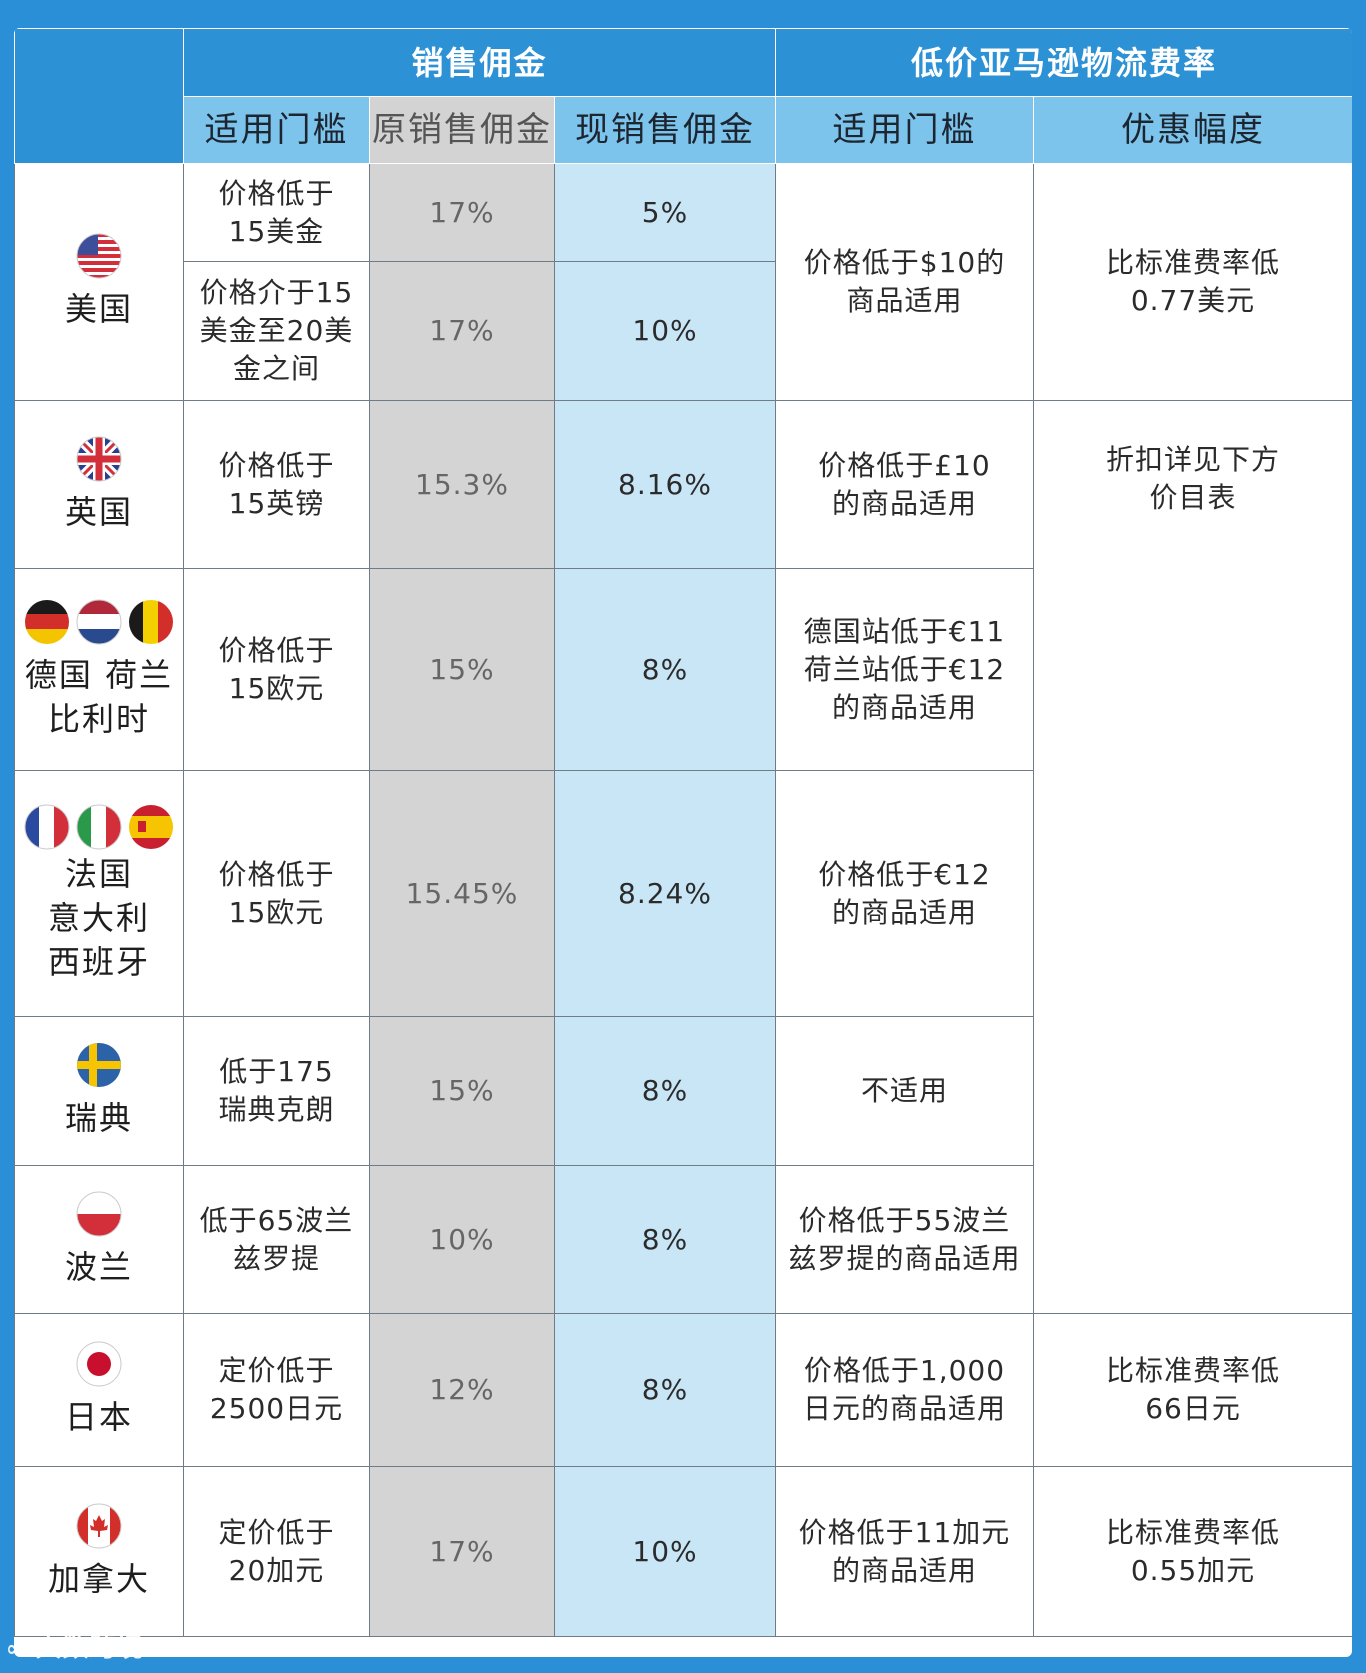 This screenshot has width=1366, height=1673. I want to click on ca-discount: 比标准费率低 0.55加元, so click(1192, 1551).